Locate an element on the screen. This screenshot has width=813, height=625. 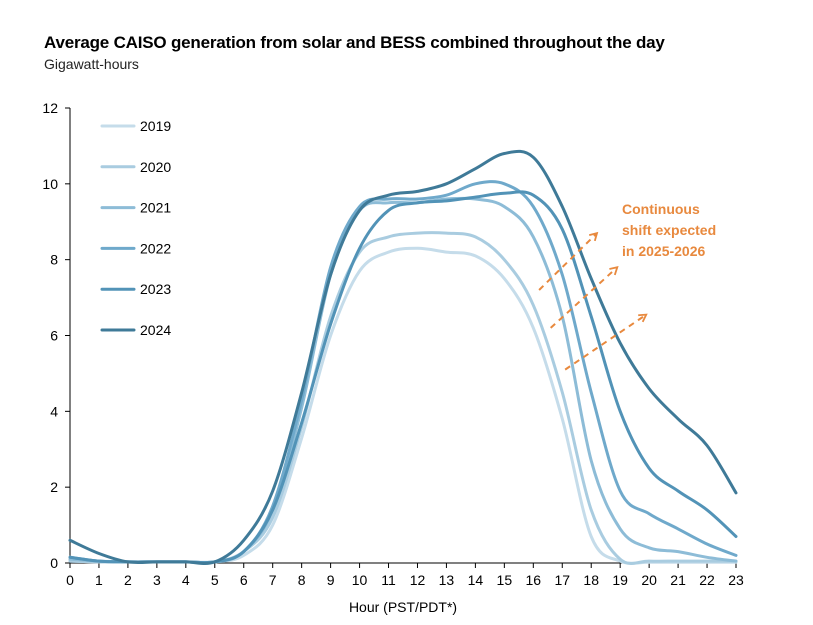
legend-label-2020: 2020 is located at coordinates (155, 167).